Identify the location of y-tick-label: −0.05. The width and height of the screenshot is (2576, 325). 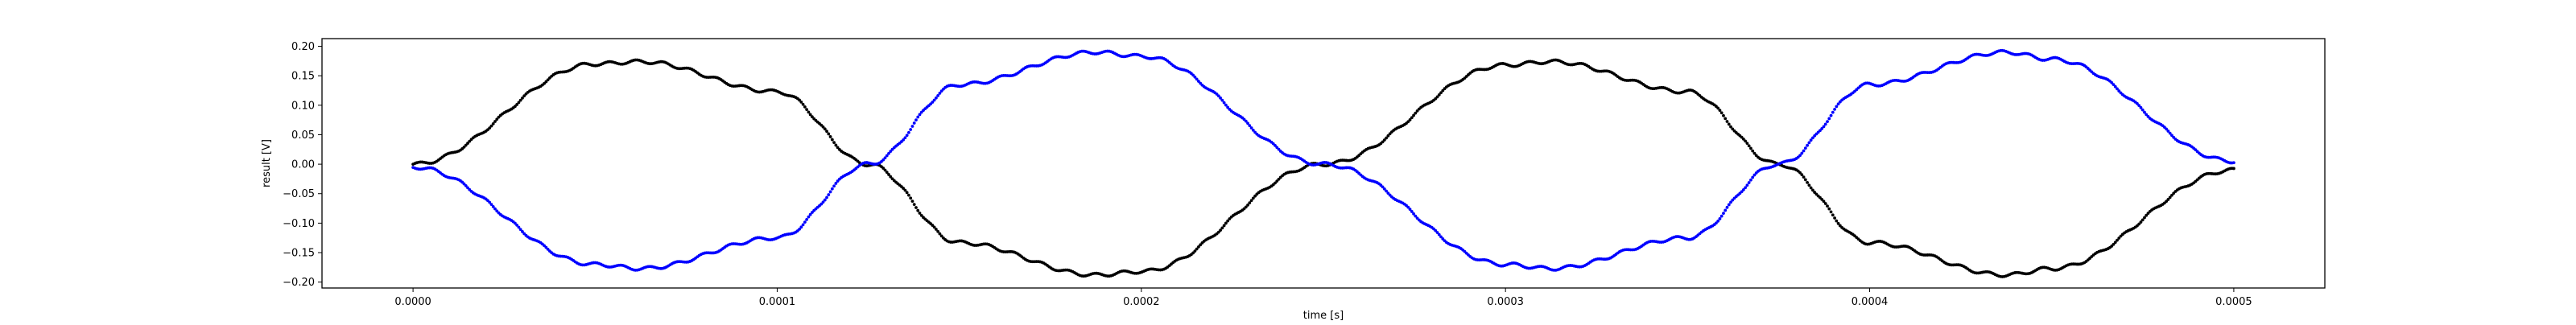
(299, 194).